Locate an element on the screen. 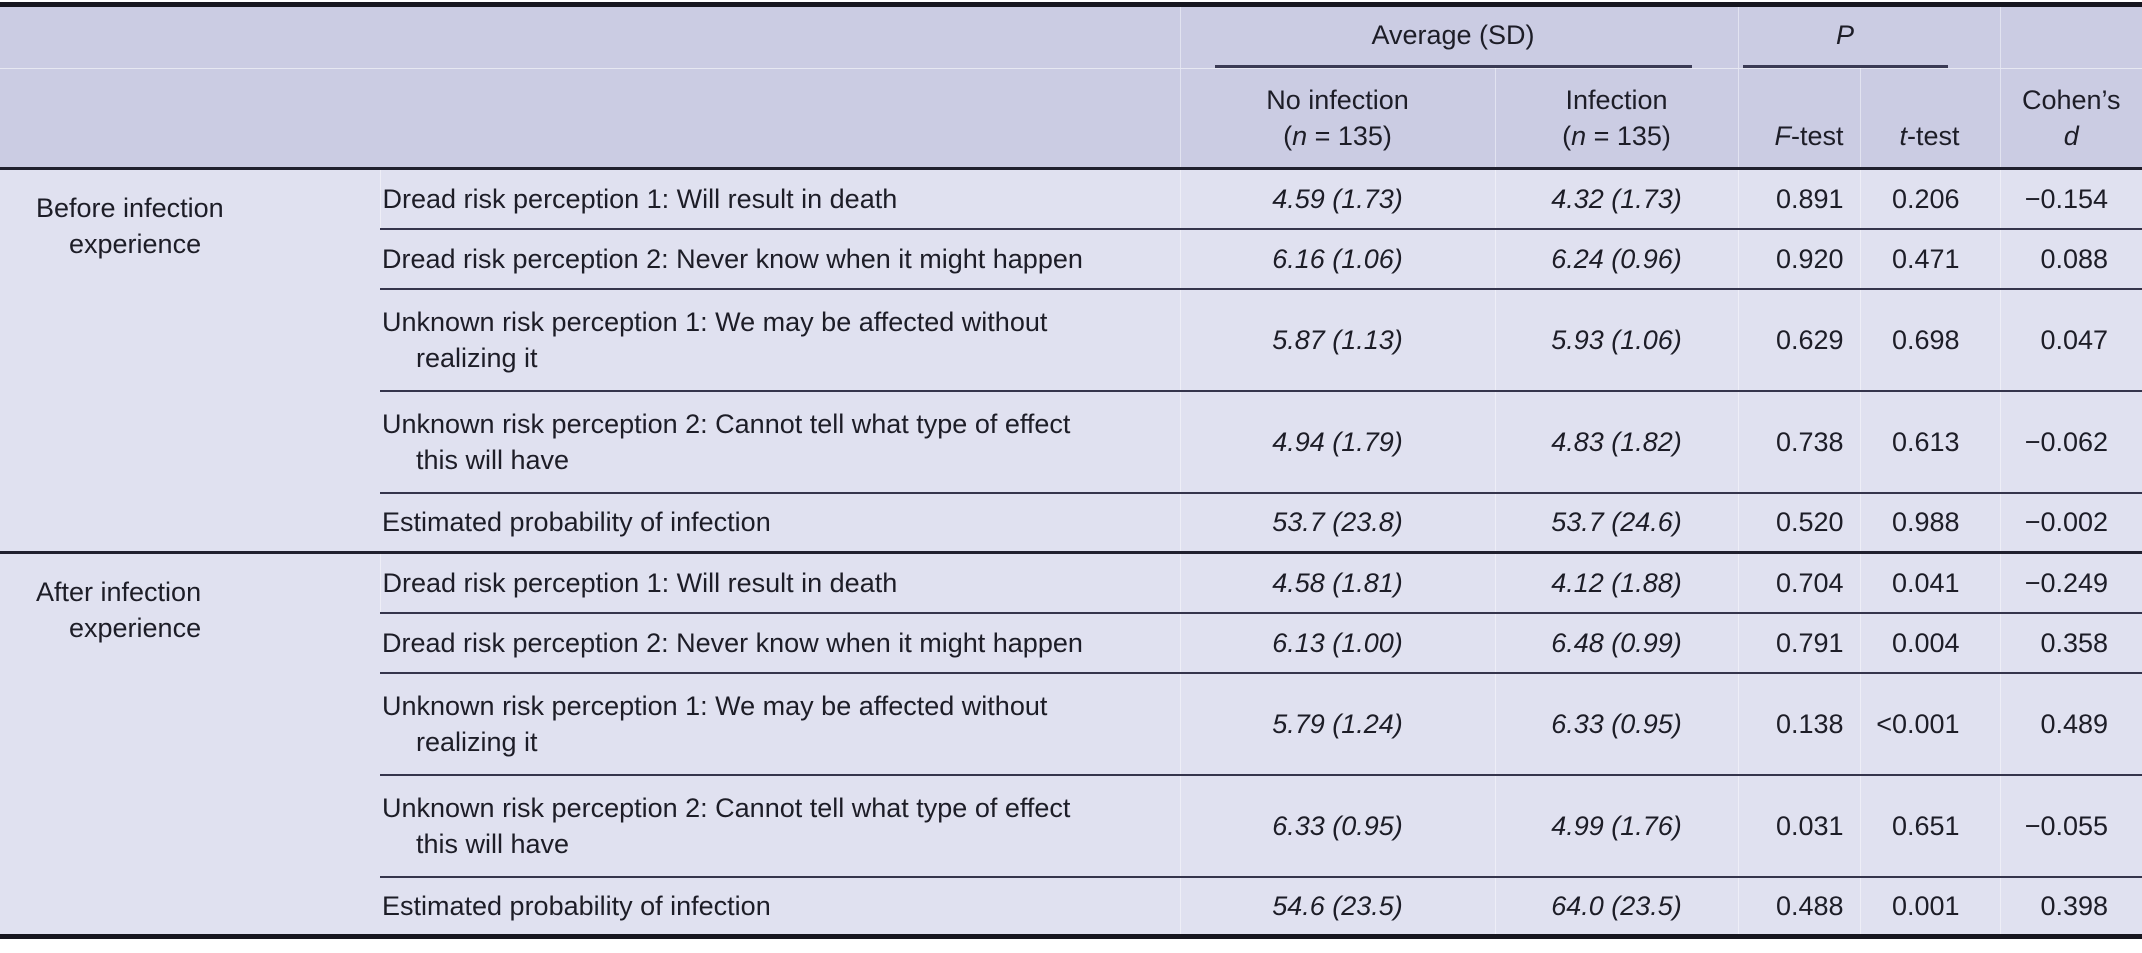 This screenshot has height=953, width=2142. header-no-infection-n: (n = 135) is located at coordinates (1337, 136).